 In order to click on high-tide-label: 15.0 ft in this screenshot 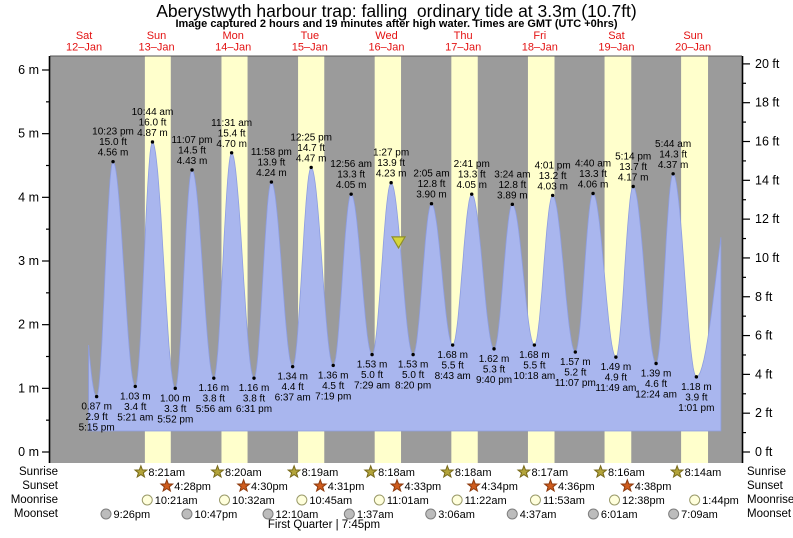, I will do `click(113, 142)`.